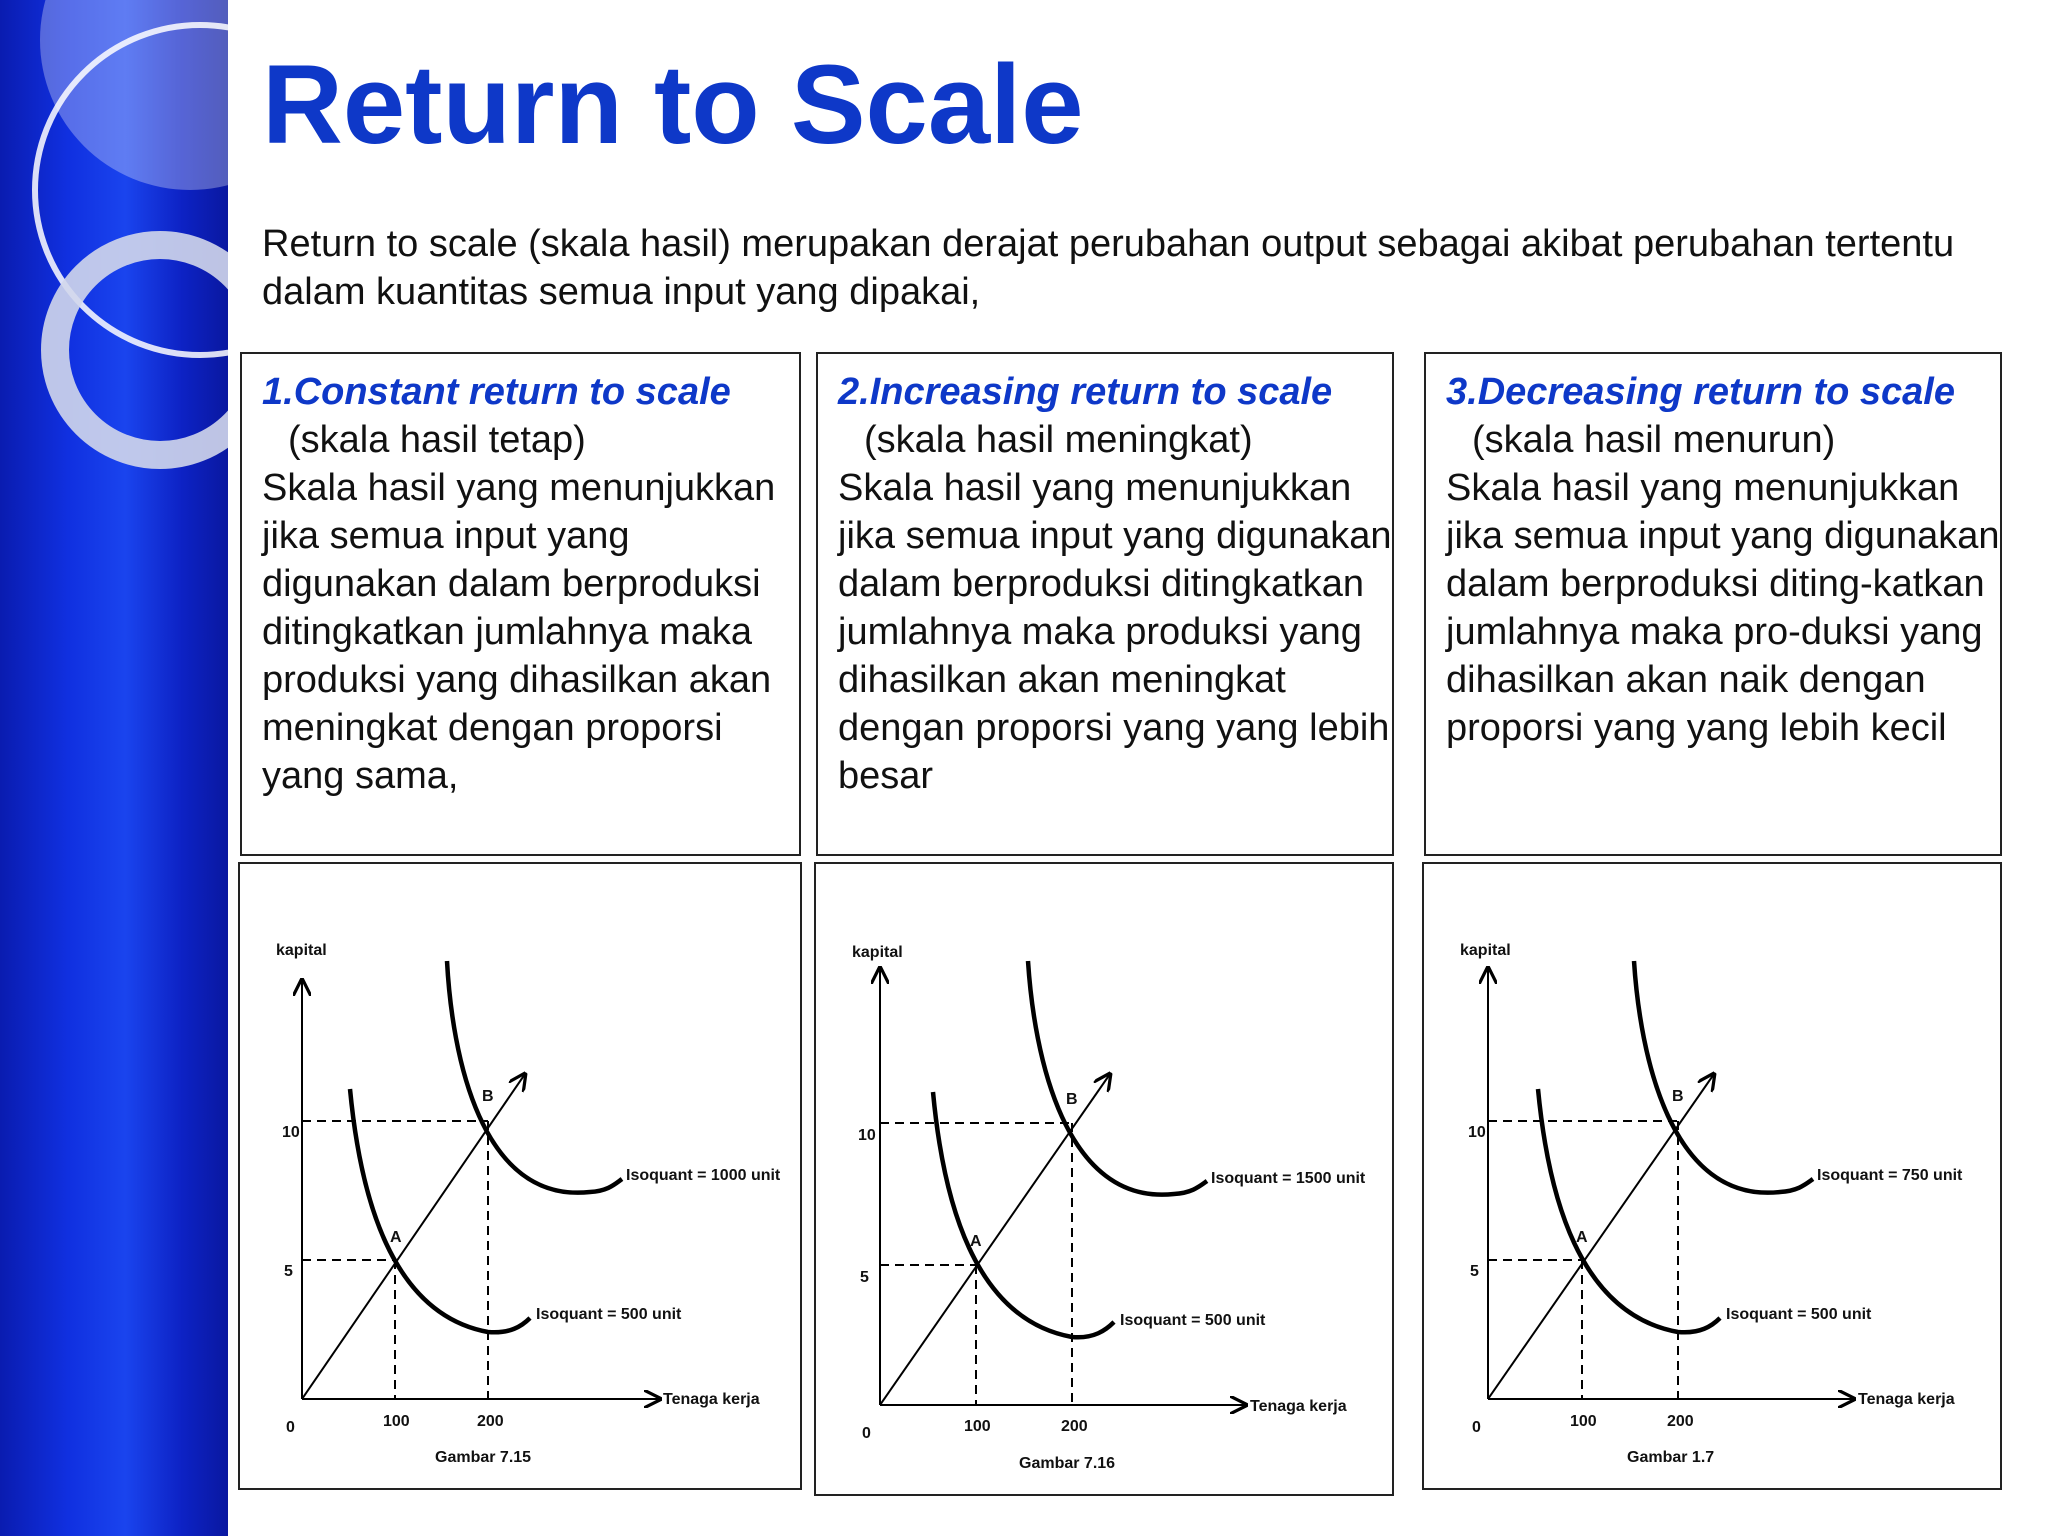 The height and width of the screenshot is (1536, 2048). Describe the element at coordinates (483, 1457) in the screenshot. I see `figure-caption: Gambar 7.15` at that location.